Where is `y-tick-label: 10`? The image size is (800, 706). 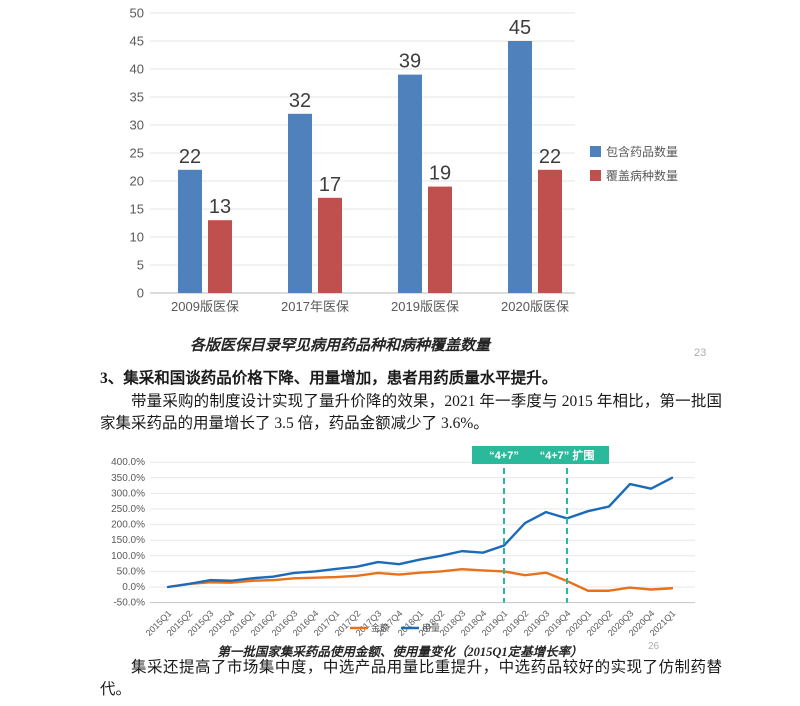
y-tick-label: 10 is located at coordinates (137, 237).